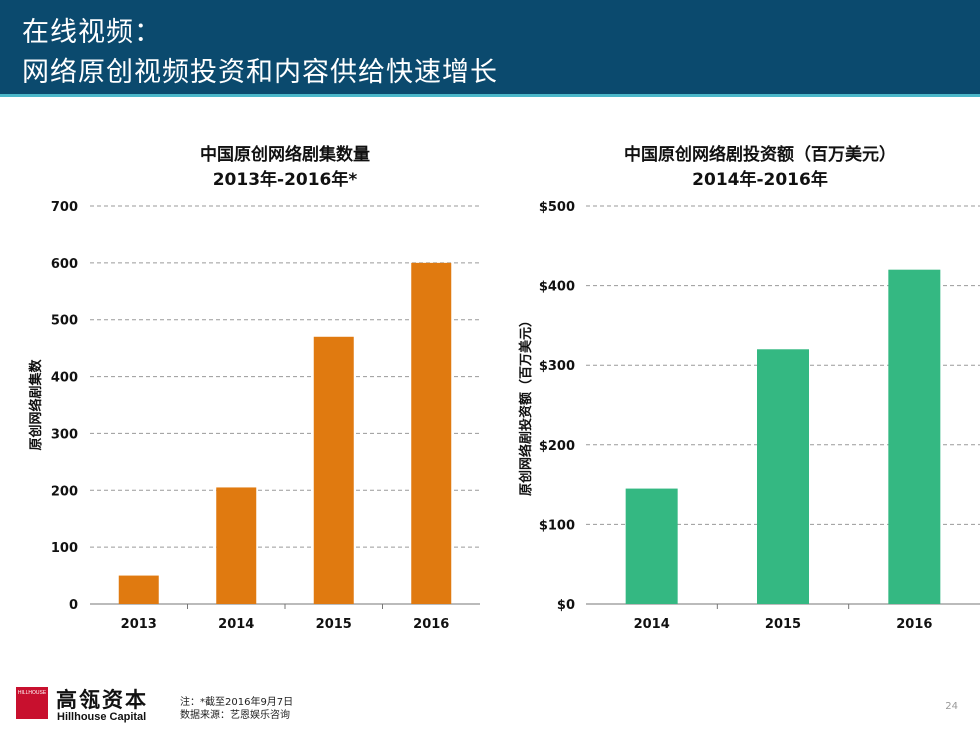 The height and width of the screenshot is (735, 980). Describe the element at coordinates (557, 287) in the screenshot. I see `chart2-ytick-label: $400` at that location.